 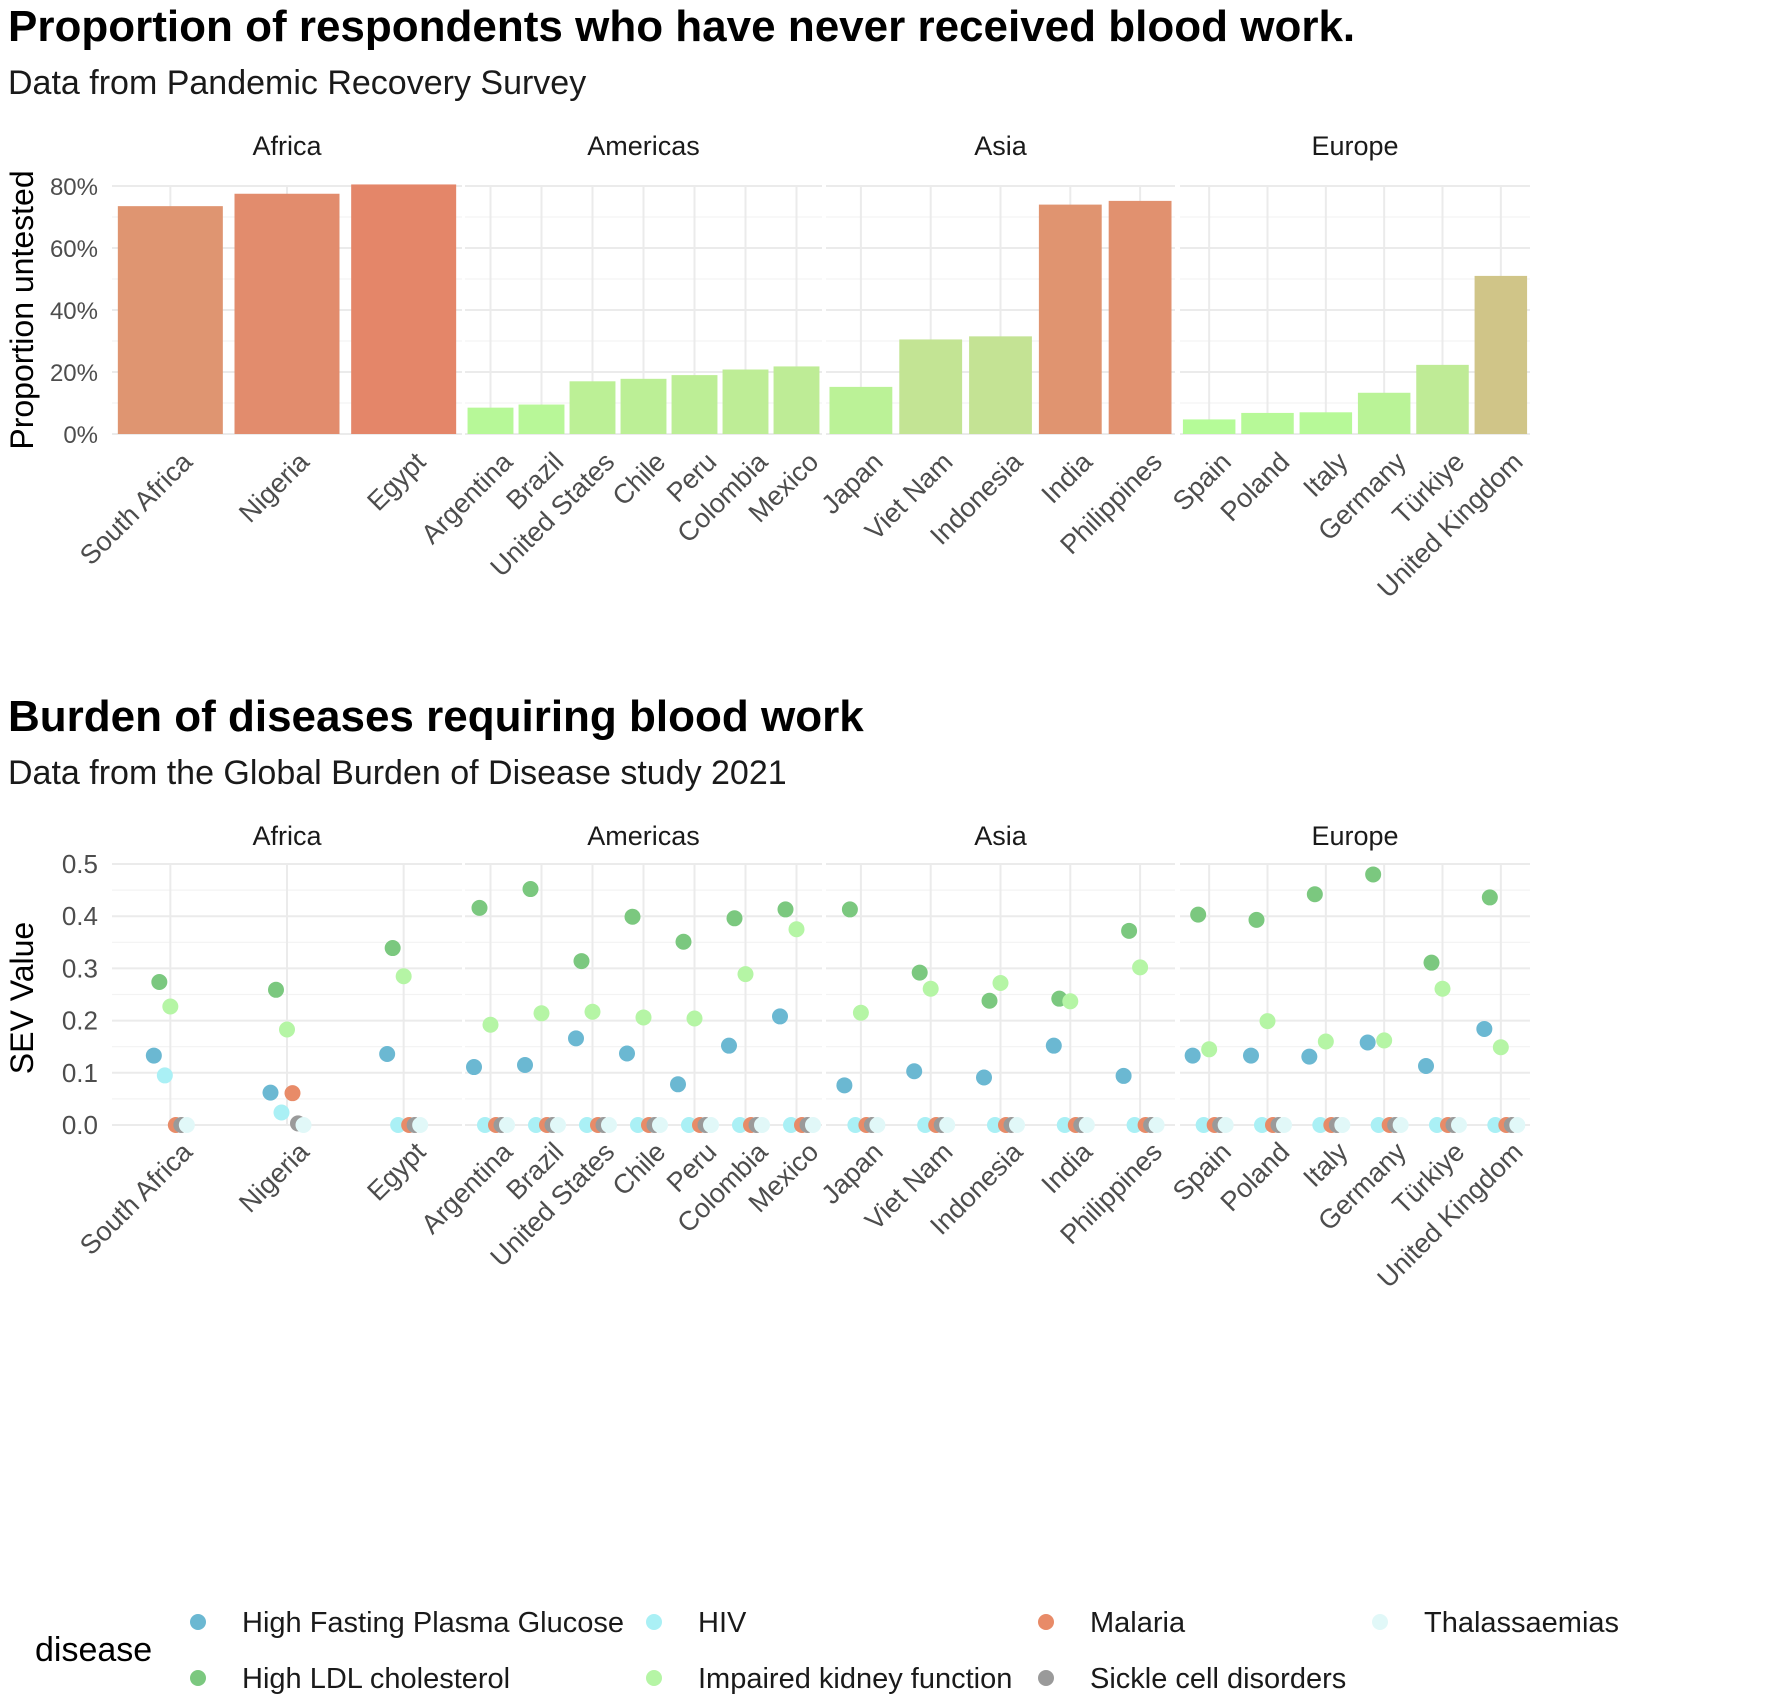 What do you see at coordinates (1267, 423) in the screenshot?
I see `bar-poland` at bounding box center [1267, 423].